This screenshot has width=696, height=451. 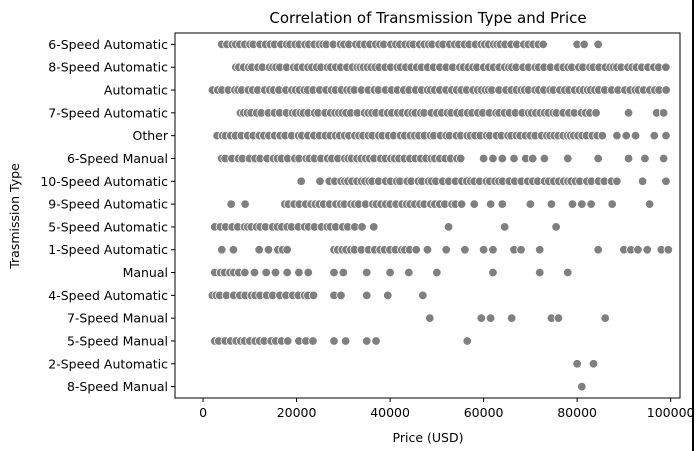 What do you see at coordinates (117, 318) in the screenshot?
I see `y-tick-label: 7-Speed Manual` at bounding box center [117, 318].